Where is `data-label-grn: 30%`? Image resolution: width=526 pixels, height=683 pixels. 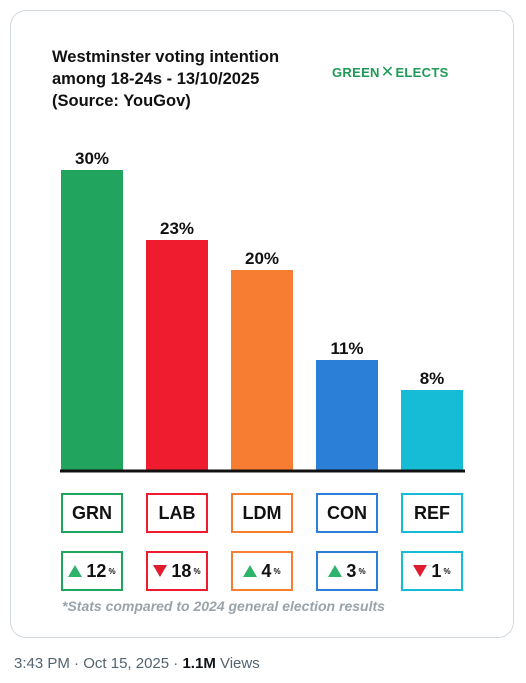
data-label-grn: 30% is located at coordinates (92, 158).